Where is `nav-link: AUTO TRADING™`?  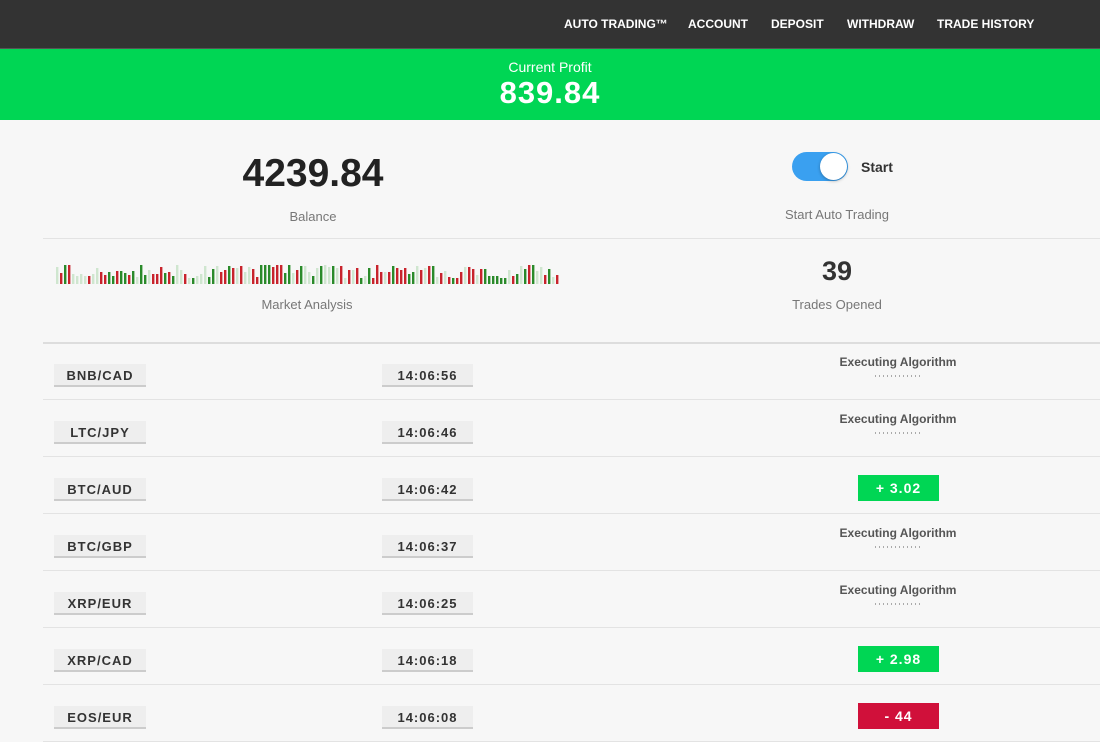
nav-link: AUTO TRADING™ is located at coordinates (616, 24).